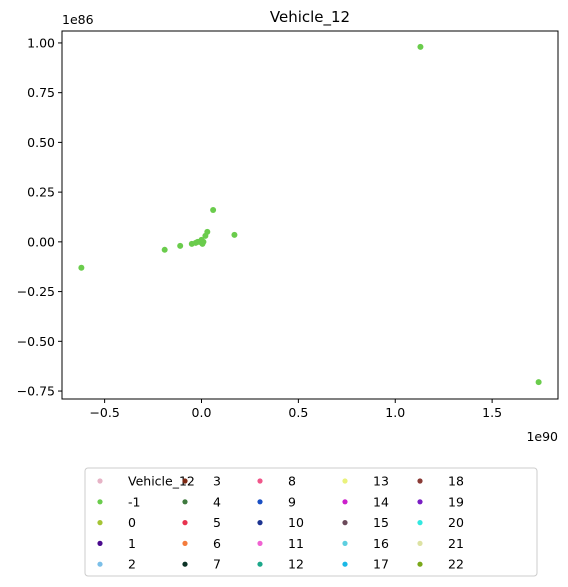  I want to click on x-tick-label: 0.5, so click(298, 412).